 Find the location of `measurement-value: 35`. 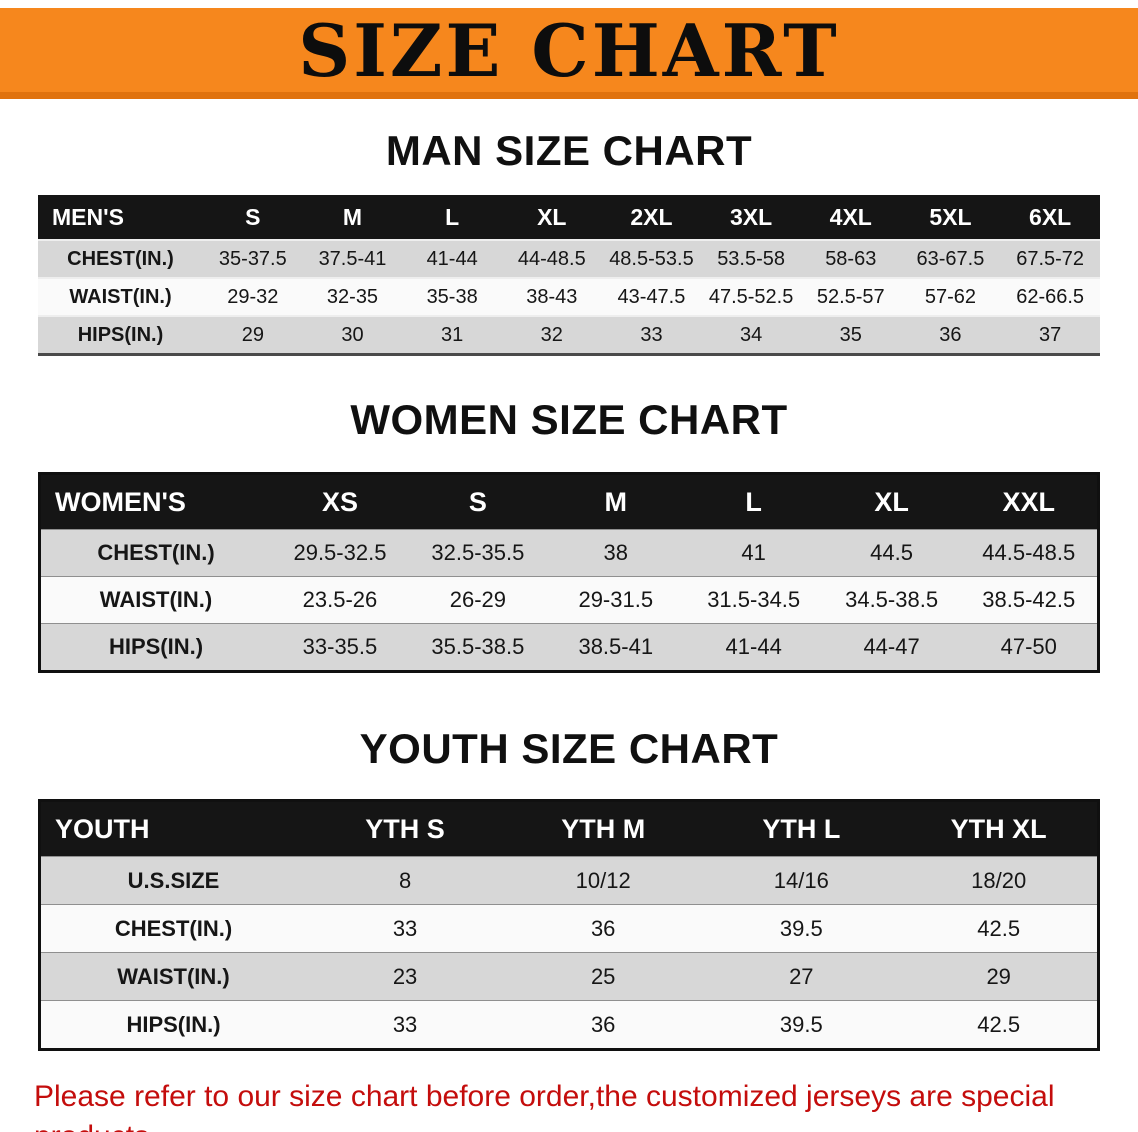

measurement-value: 35 is located at coordinates (850, 334).